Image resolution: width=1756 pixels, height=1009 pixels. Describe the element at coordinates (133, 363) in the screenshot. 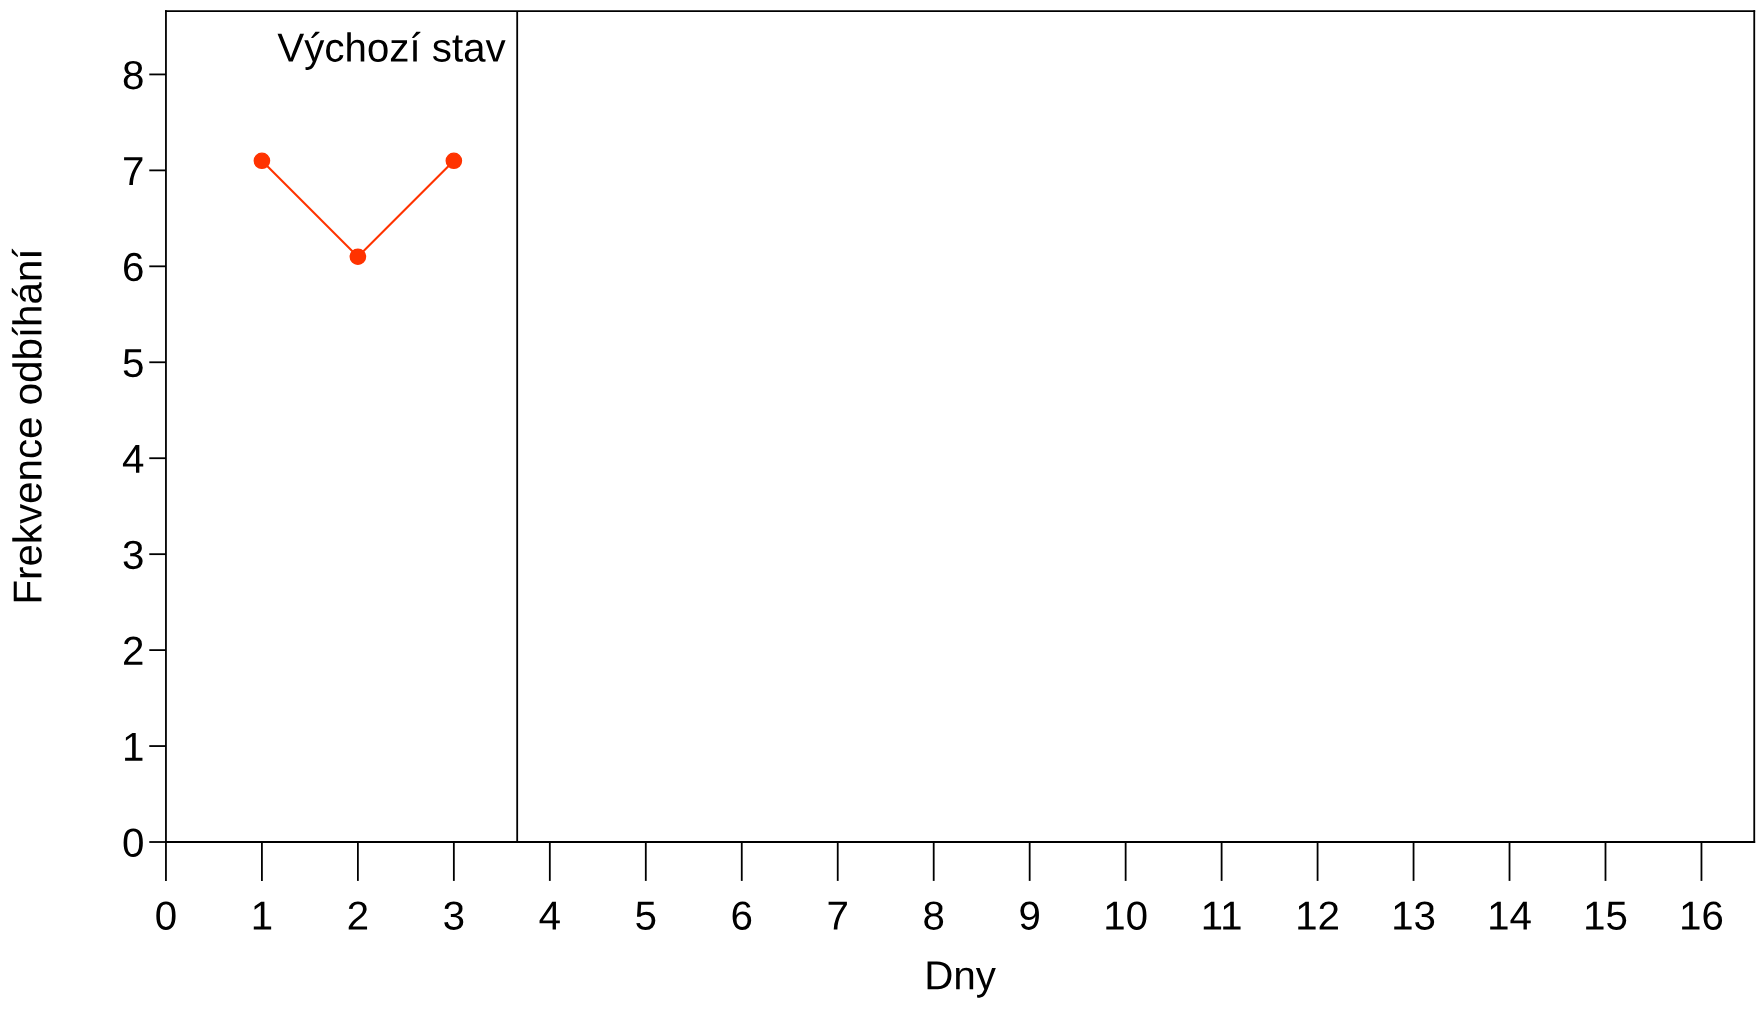

I see `y-tick-label: 5` at that location.